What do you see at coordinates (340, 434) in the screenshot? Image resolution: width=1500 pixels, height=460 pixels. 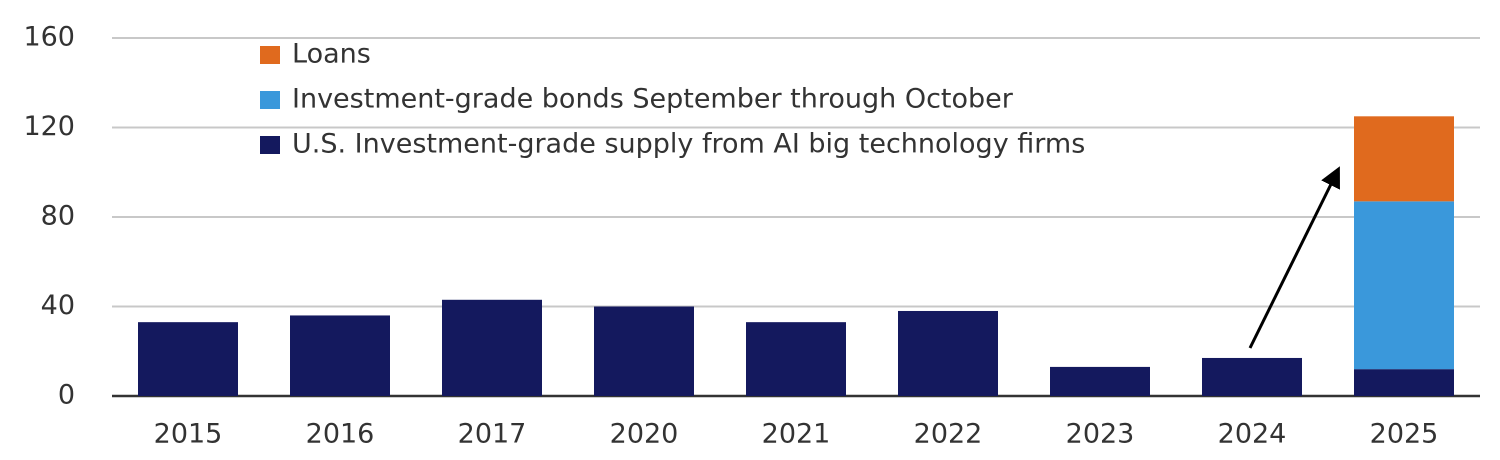 I see `x-tick-label: 2016` at bounding box center [340, 434].